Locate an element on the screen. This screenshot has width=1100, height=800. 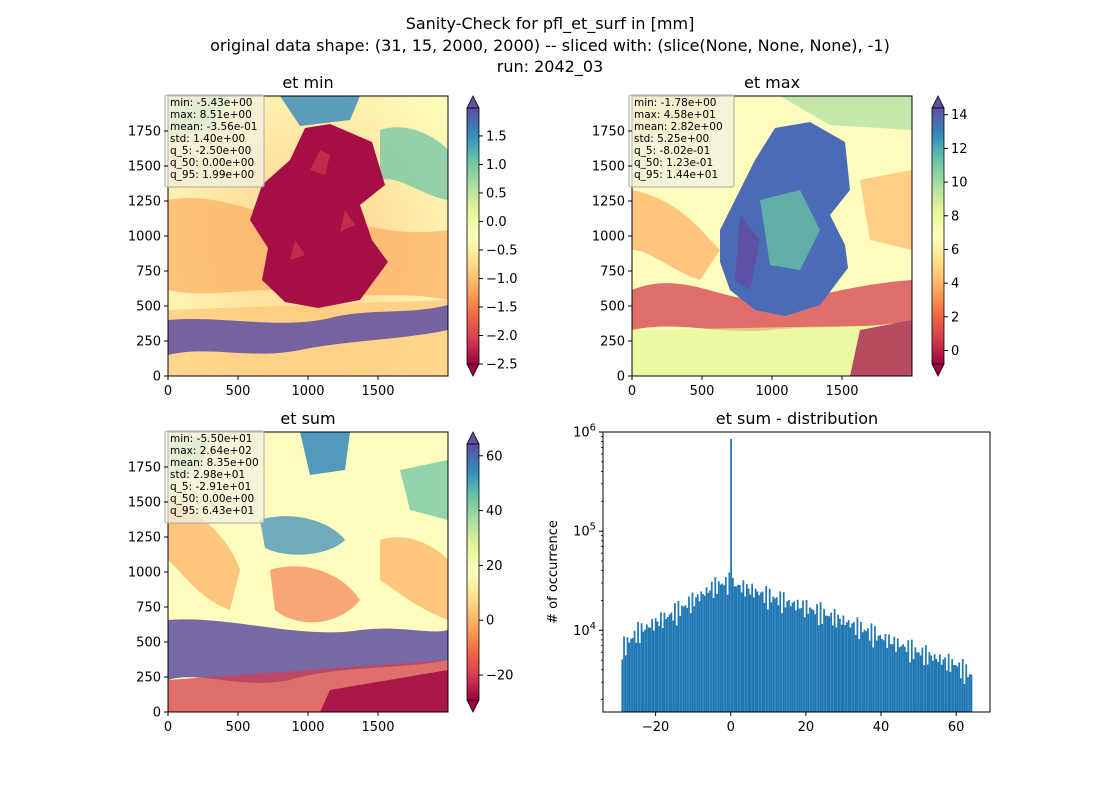
colorbar: 1.5 1.0 0.5 0.0 −0.5 −1.0 −1.5 −2.0 −2.5 is located at coordinates (492, 236).